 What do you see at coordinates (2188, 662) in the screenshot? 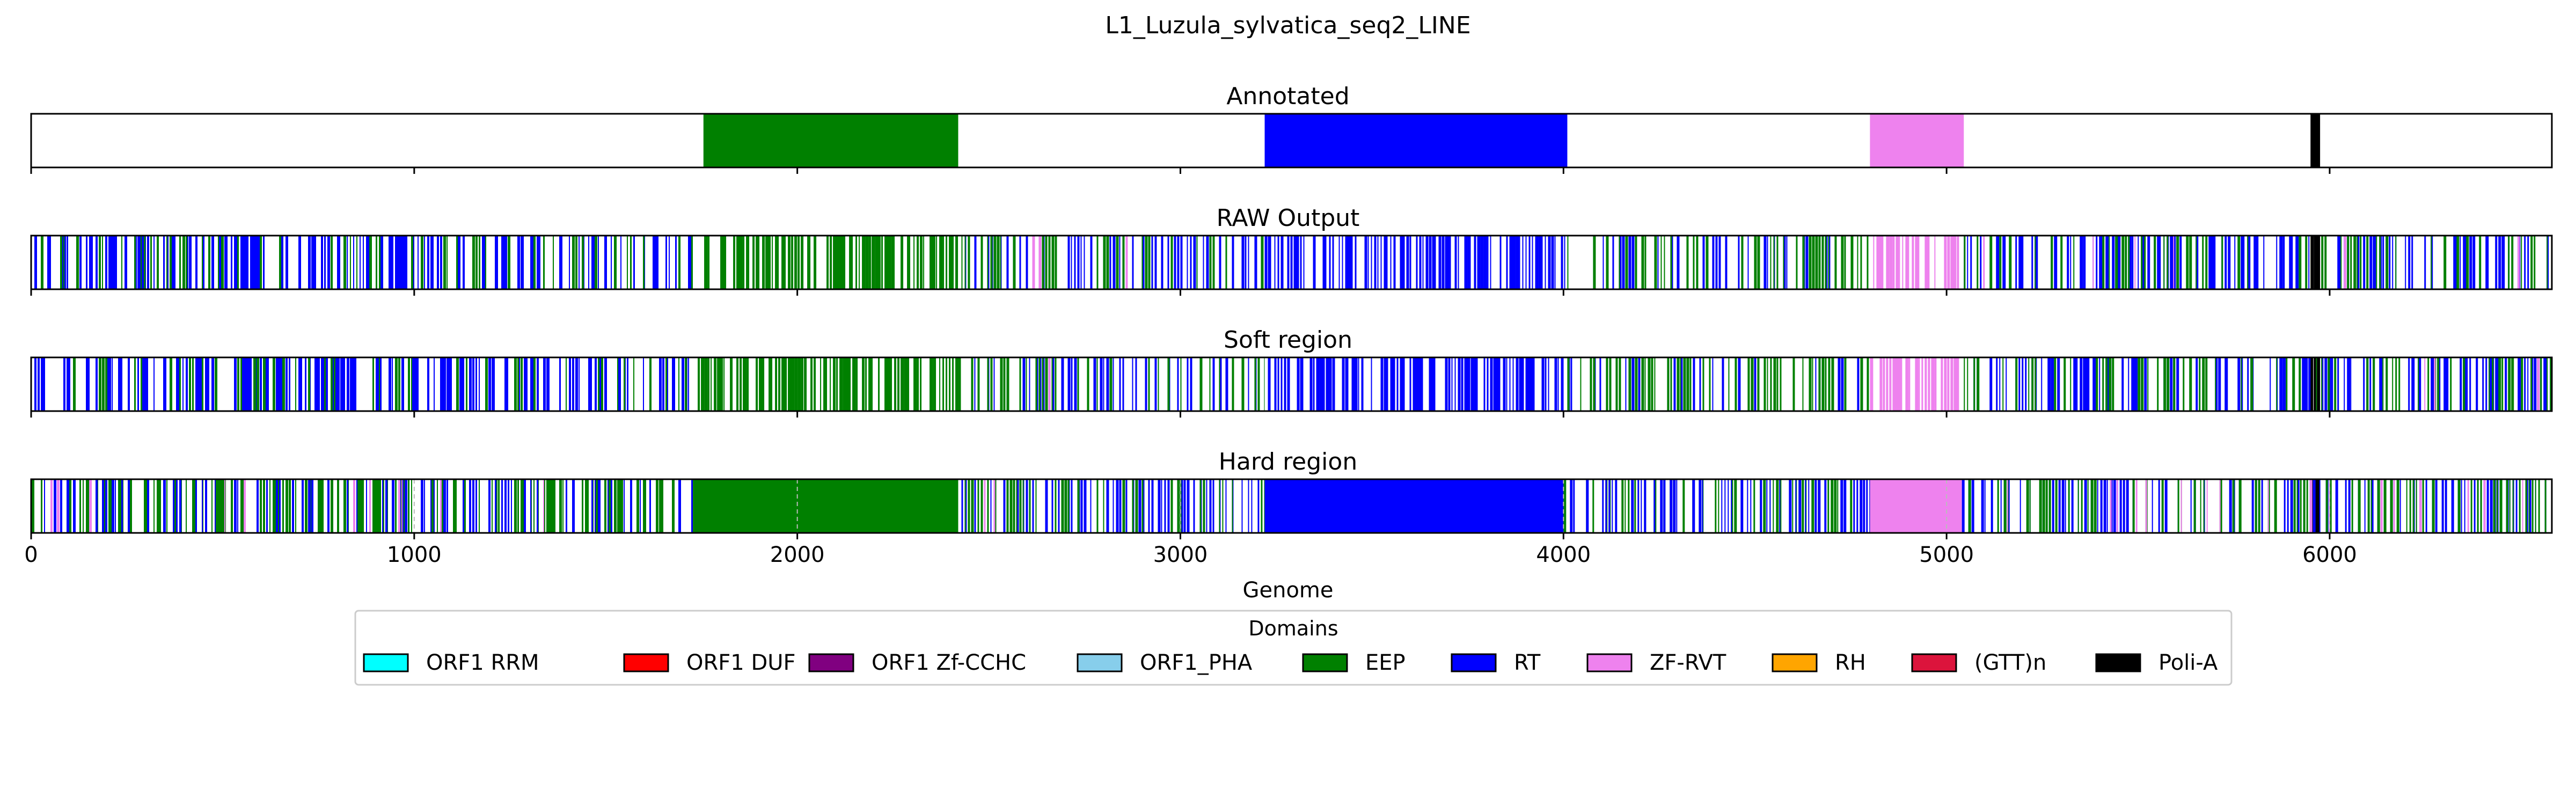
I see `legend-label: Poli-A` at bounding box center [2188, 662].